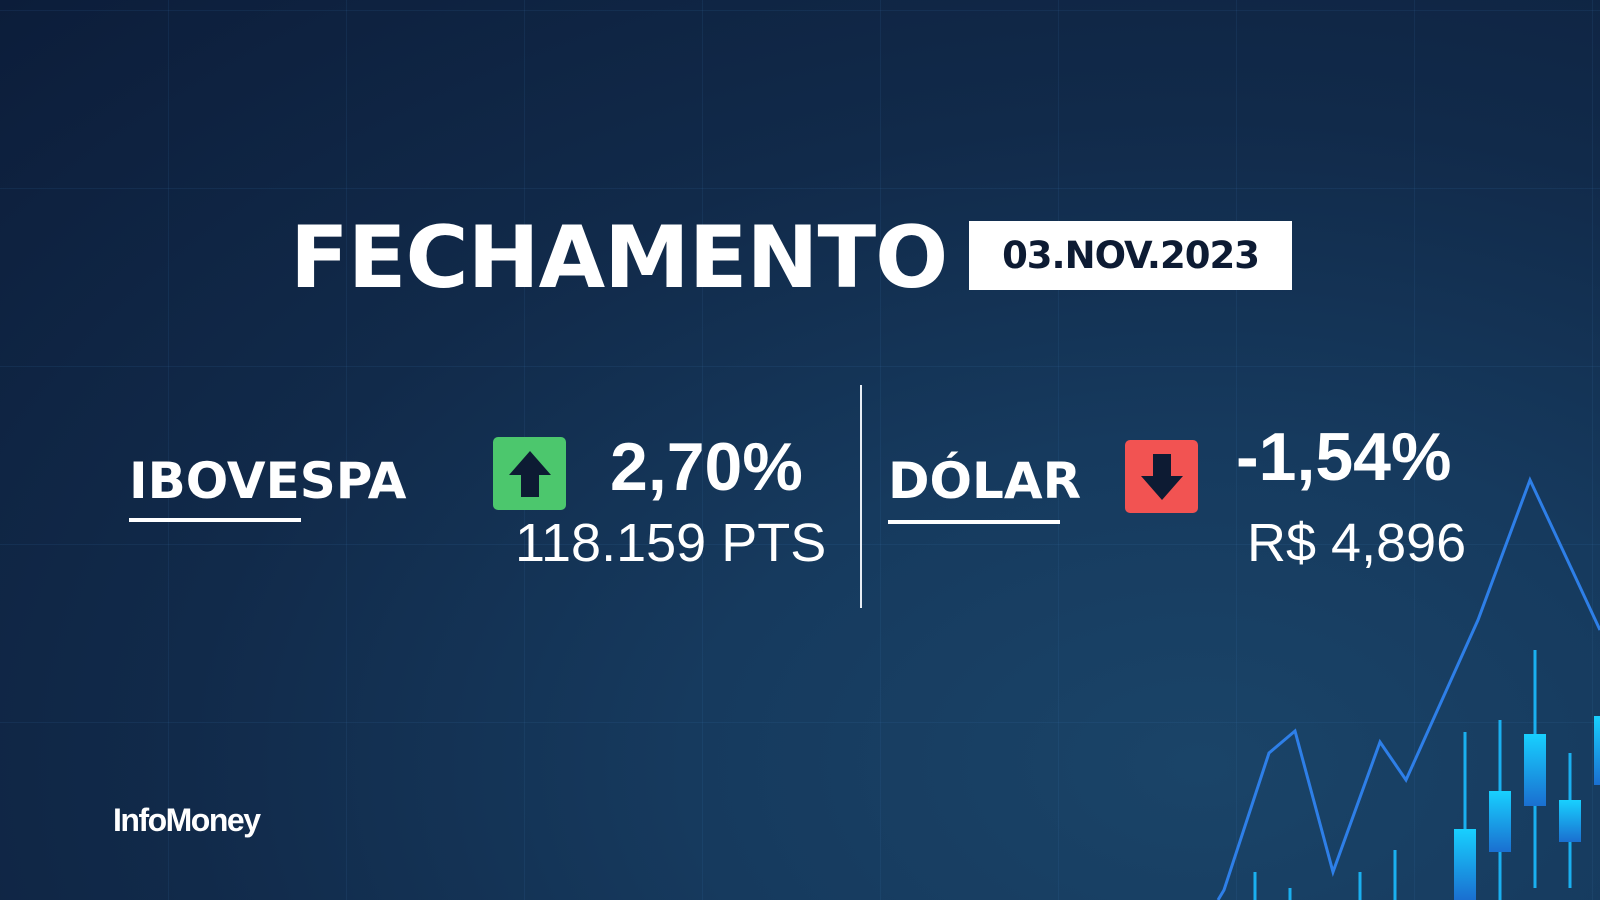 The width and height of the screenshot is (1600, 900). I want to click on ibovespa-label: IBOVESPA, so click(268, 481).